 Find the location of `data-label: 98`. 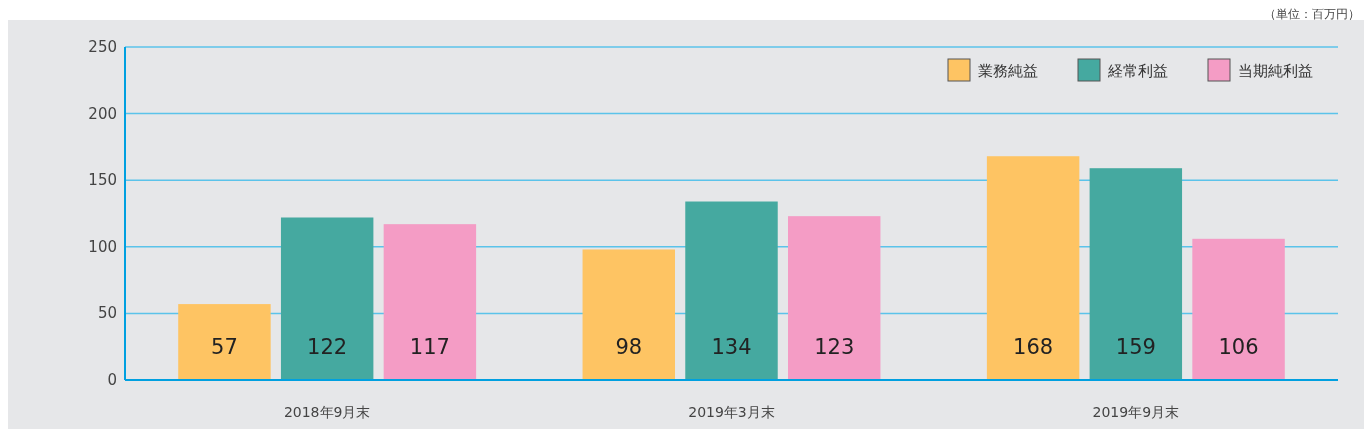

data-label: 98 is located at coordinates (629, 347).